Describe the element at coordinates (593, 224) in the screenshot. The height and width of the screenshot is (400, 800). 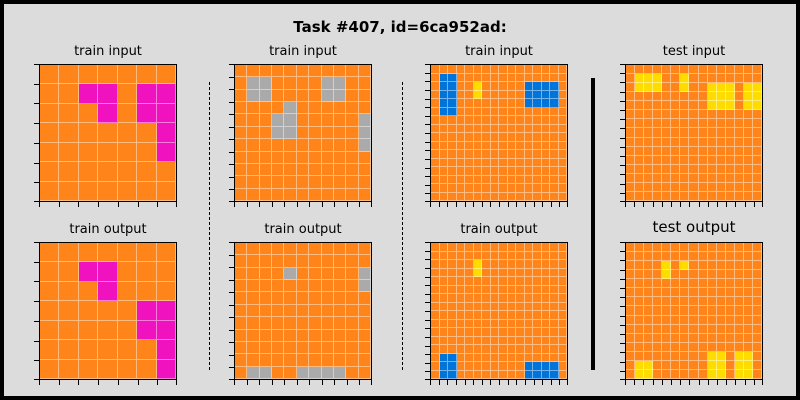
I see `separator-solid` at that location.